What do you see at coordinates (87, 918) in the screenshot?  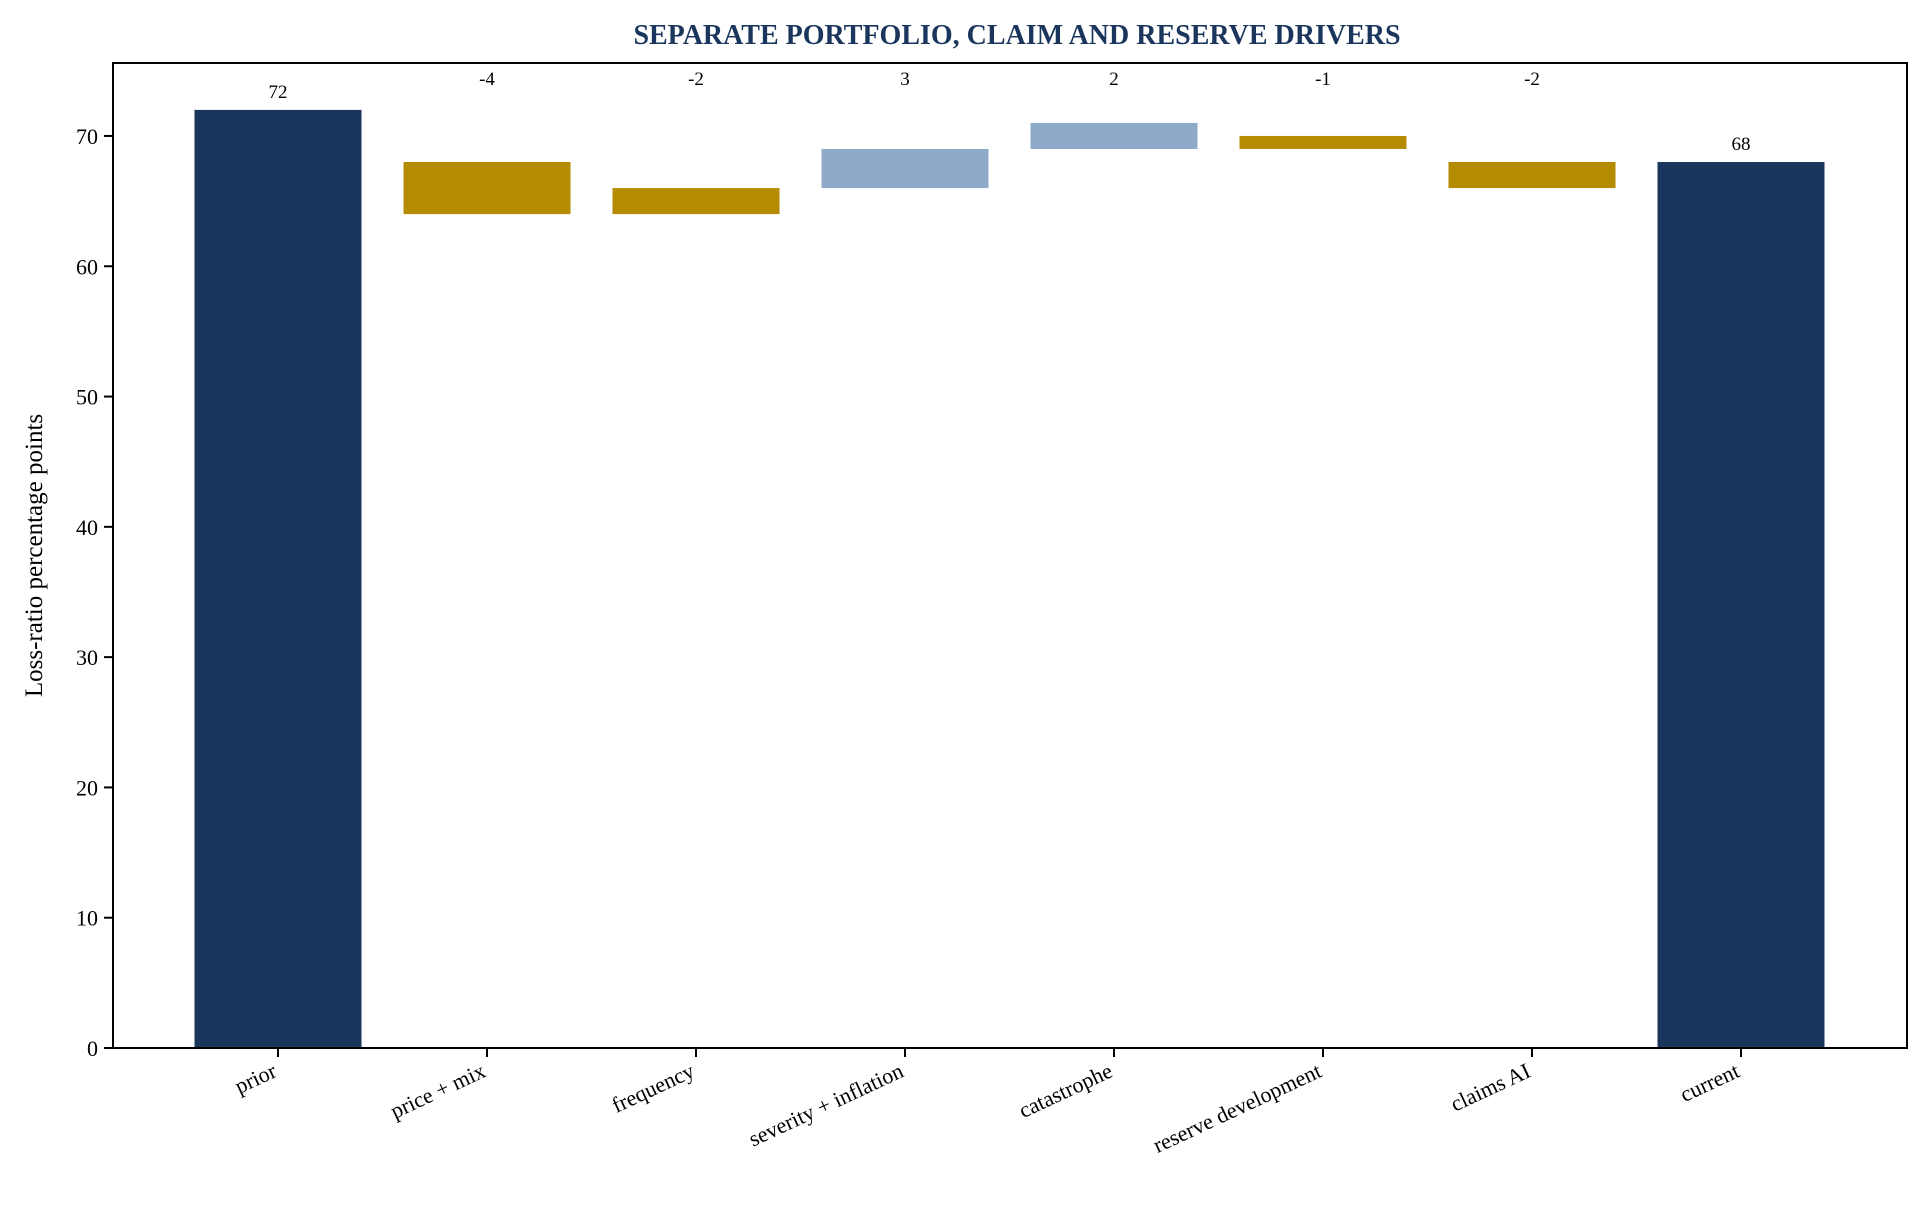 I see `y-tick-label-1: 10` at bounding box center [87, 918].